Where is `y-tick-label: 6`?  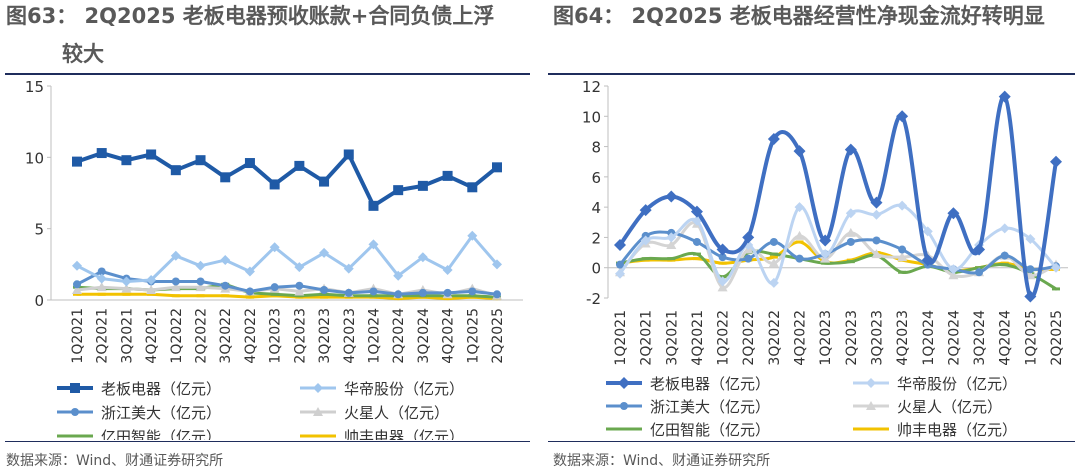 y-tick-label: 6 is located at coordinates (596, 178).